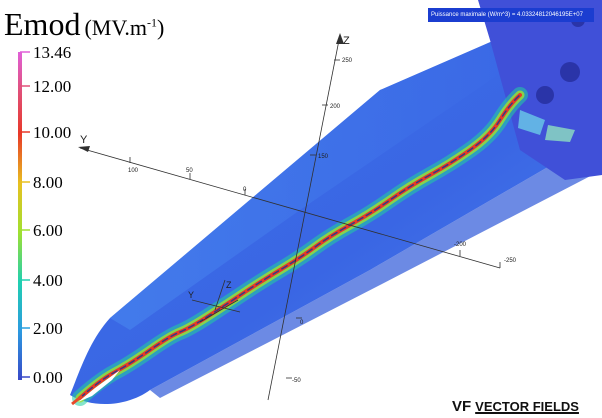  What do you see at coordinates (48, 182) in the screenshot?
I see `colorbar-label: 8.00` at bounding box center [48, 182].